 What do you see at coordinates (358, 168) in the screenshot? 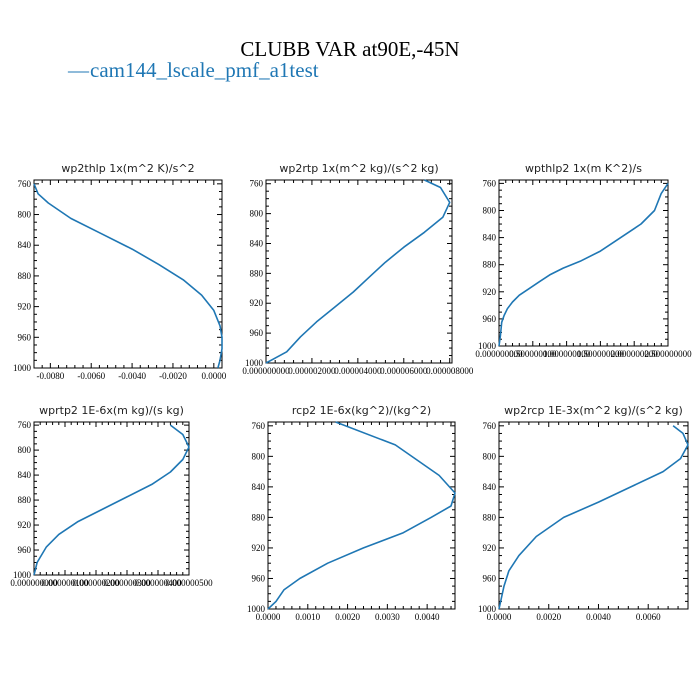
I see `panel-title: wp2rtp 1x(m^2 kg)/(s^2 kg)` at bounding box center [358, 168].